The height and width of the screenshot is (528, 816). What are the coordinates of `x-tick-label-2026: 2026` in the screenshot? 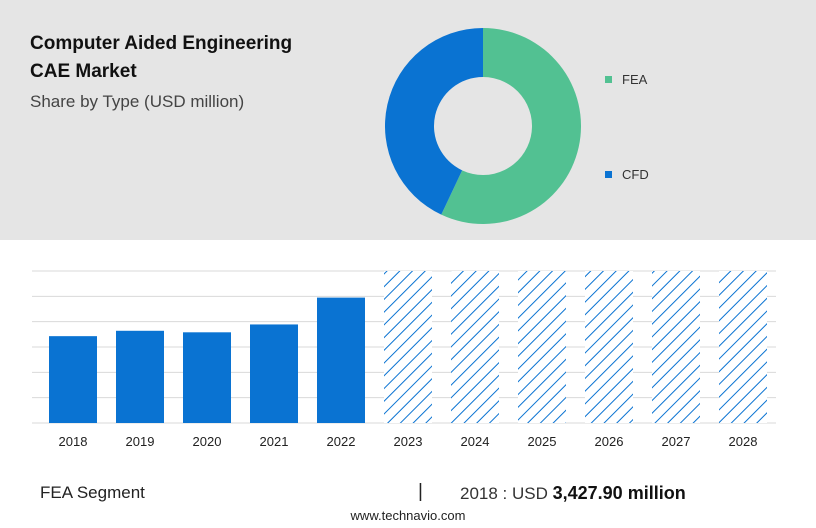 It's located at (609, 441).